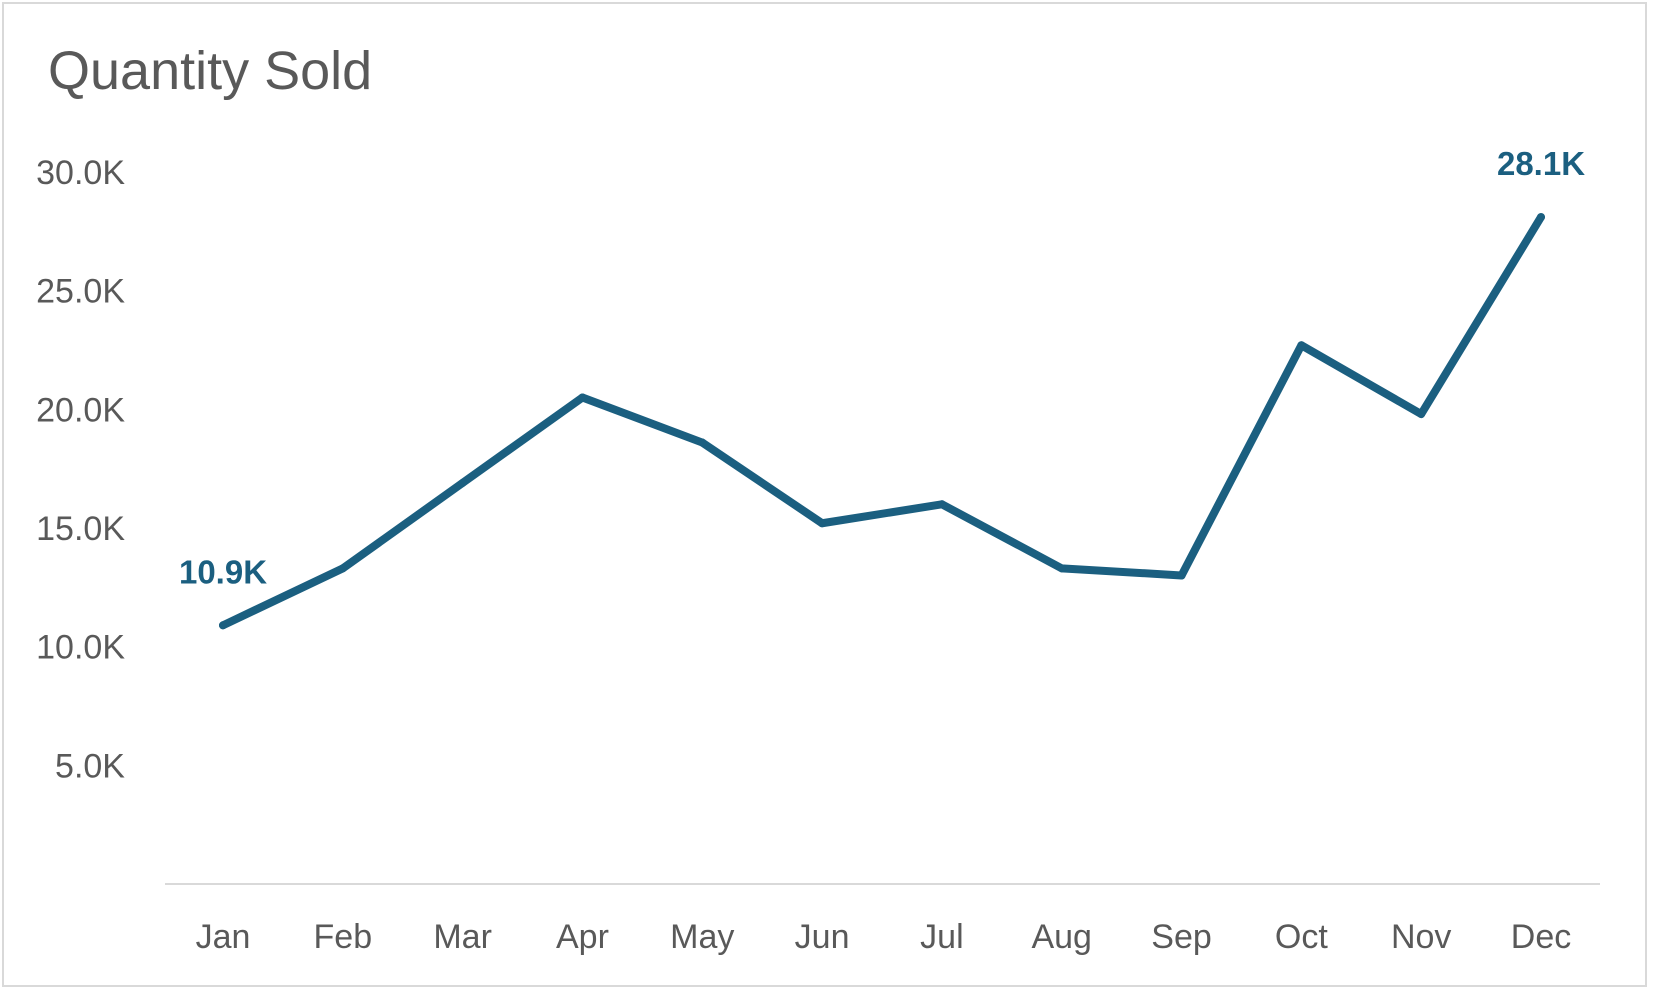 The image size is (1653, 993). I want to click on x-tick-label: Oct, so click(1301, 937).